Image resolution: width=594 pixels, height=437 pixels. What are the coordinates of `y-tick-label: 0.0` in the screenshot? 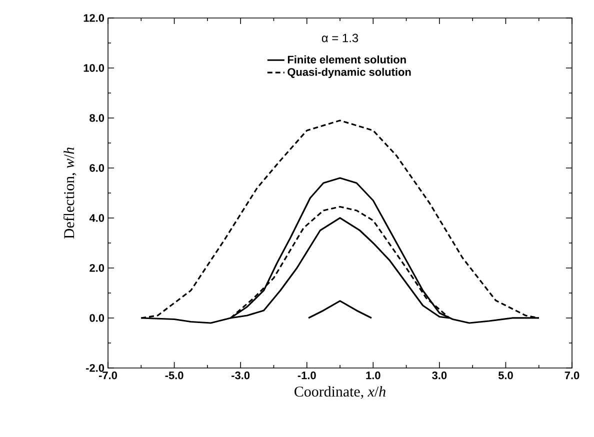 It's located at (97, 318).